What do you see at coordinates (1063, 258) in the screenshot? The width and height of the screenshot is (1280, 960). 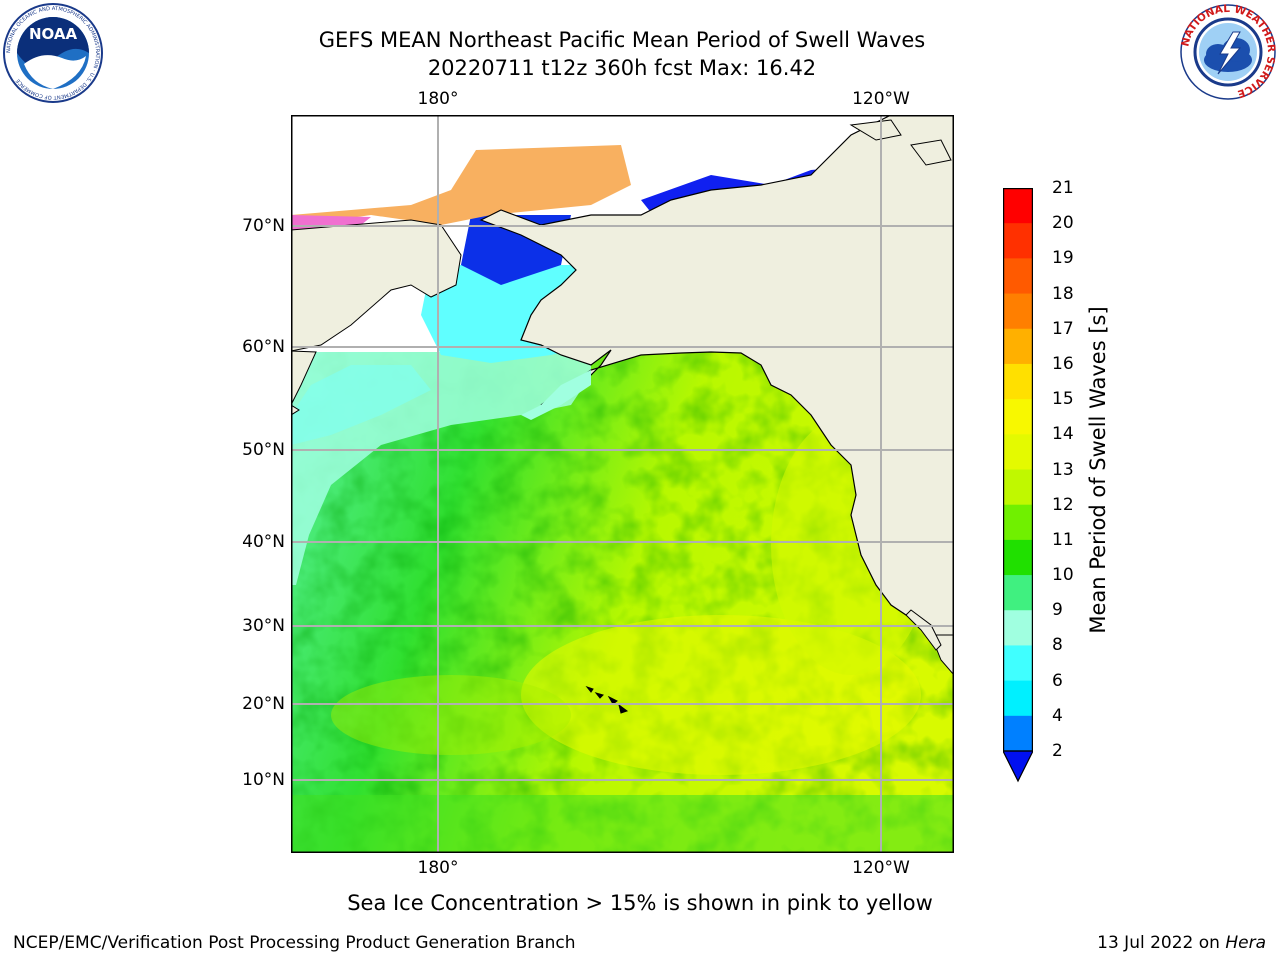 I see `colorbar-level-label: 19` at bounding box center [1063, 258].